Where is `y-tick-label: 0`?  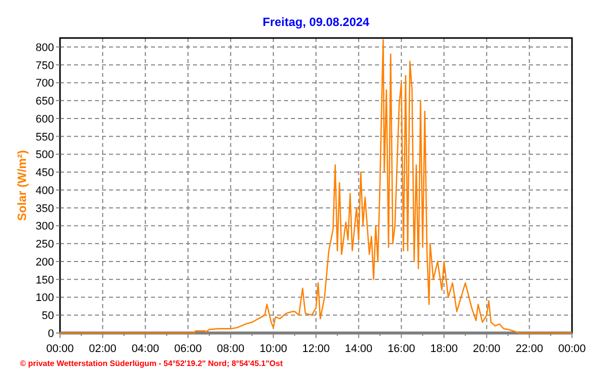 y-tick-label: 0 is located at coordinates (51, 334).